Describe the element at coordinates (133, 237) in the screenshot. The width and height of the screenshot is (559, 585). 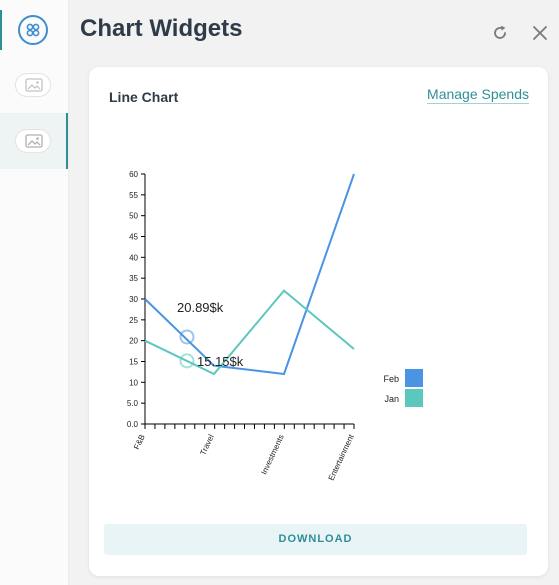
I see `y-tick-label: 45` at that location.